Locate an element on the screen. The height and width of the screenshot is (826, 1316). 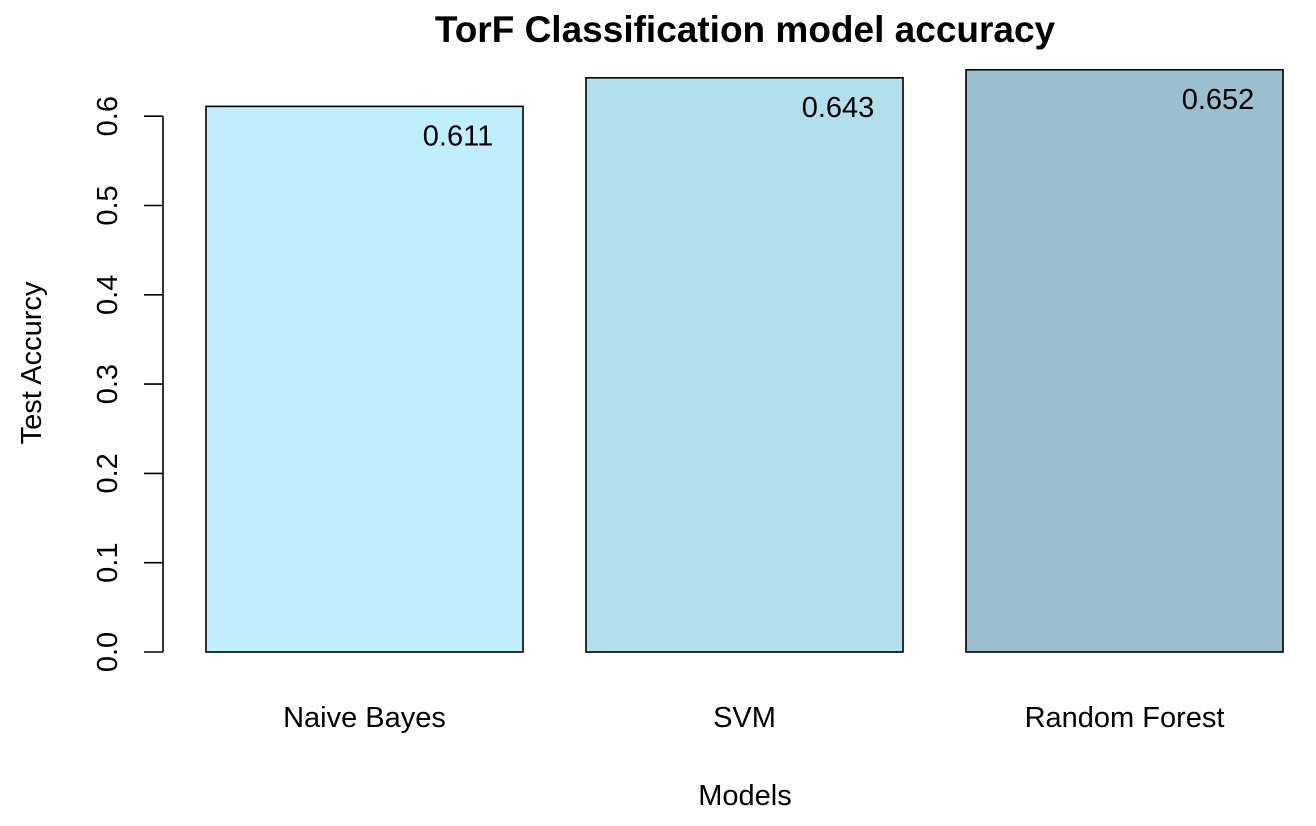
value-label-random-forest: 0.652 is located at coordinates (1218, 100).